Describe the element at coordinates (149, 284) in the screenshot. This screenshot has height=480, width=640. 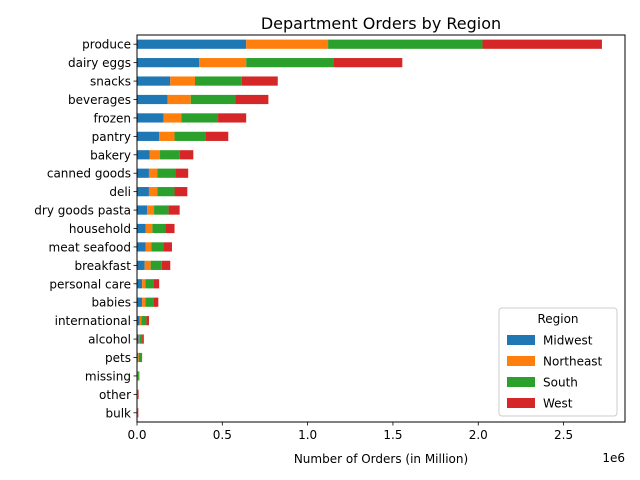
I see `bar-personal-care-south` at that location.